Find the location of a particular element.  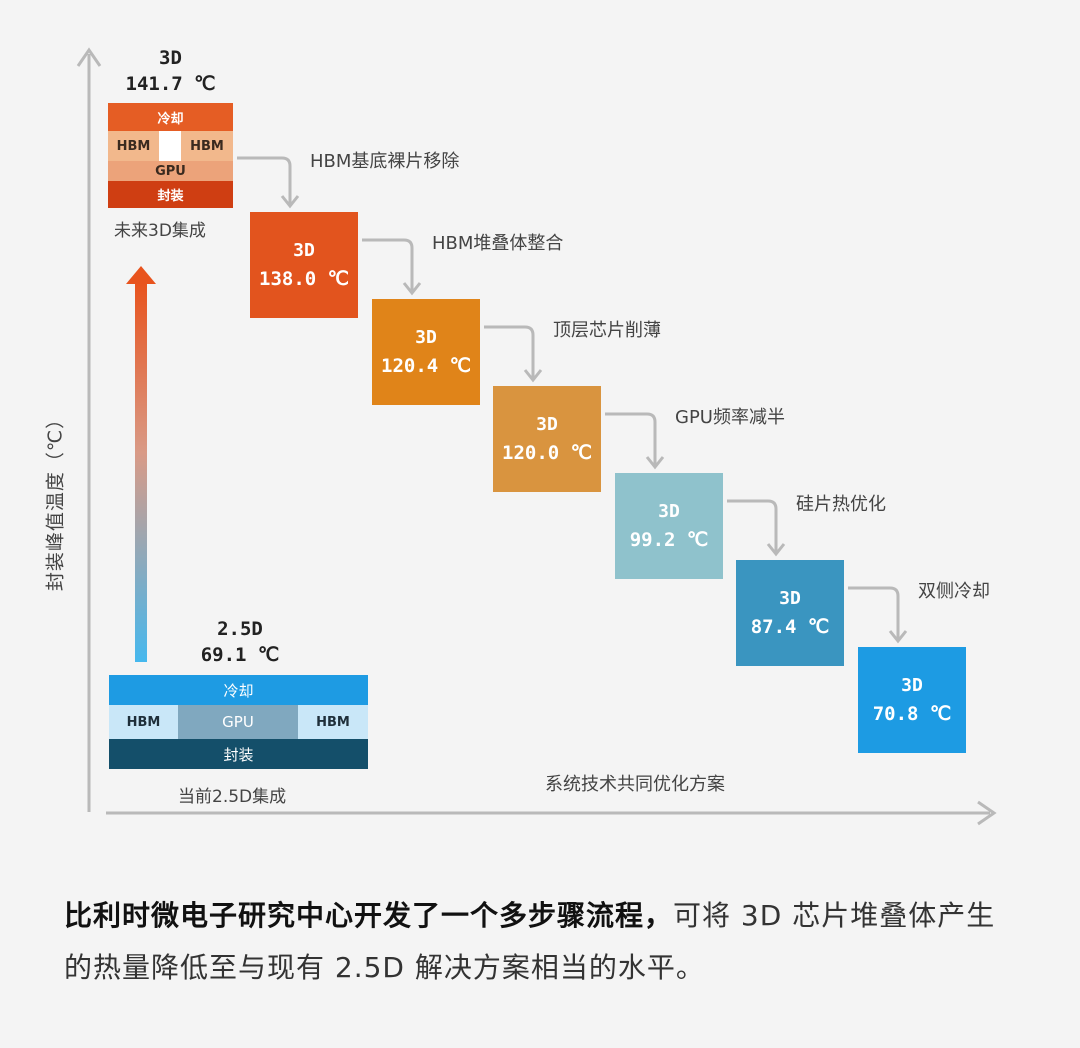

step-temp: 99.2 ℃ is located at coordinates (669, 540).